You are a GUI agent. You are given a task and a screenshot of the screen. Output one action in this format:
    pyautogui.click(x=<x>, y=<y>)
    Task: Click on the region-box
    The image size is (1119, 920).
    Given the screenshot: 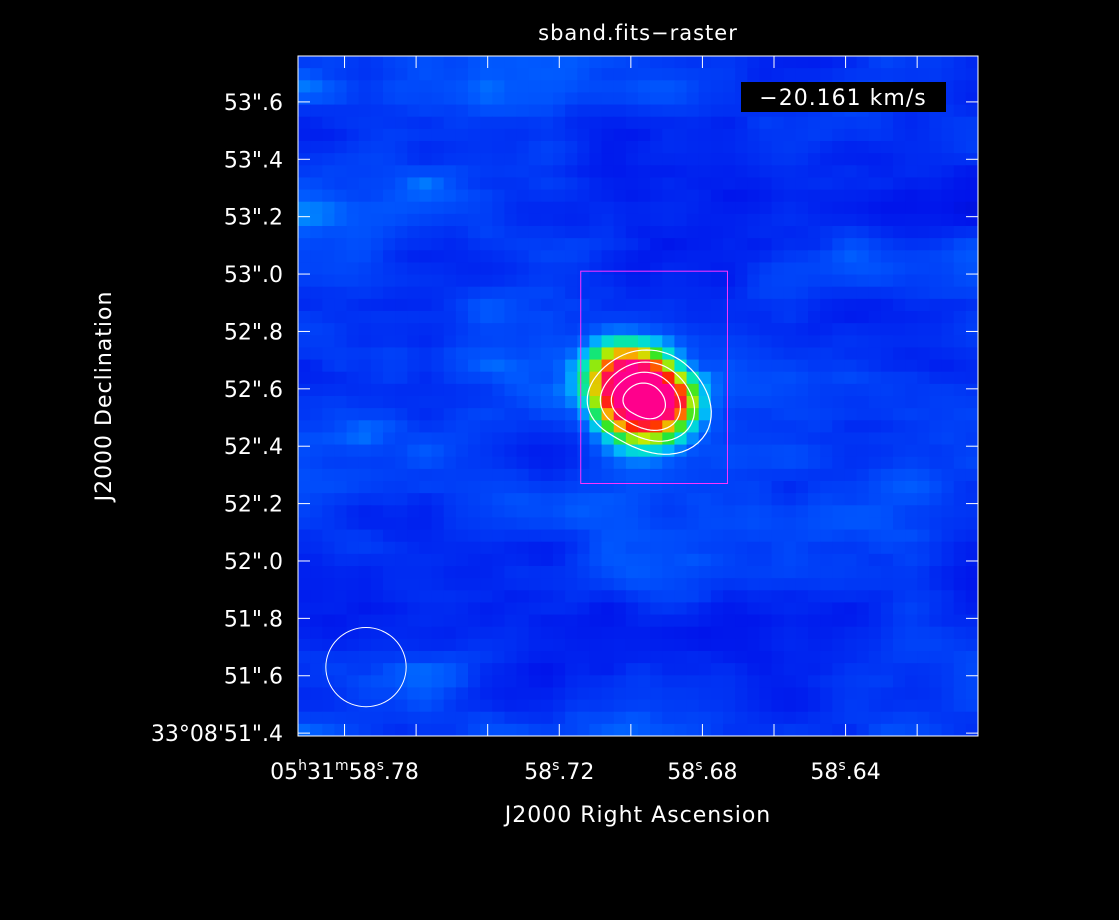 What is the action you would take?
    pyautogui.click(x=654, y=377)
    